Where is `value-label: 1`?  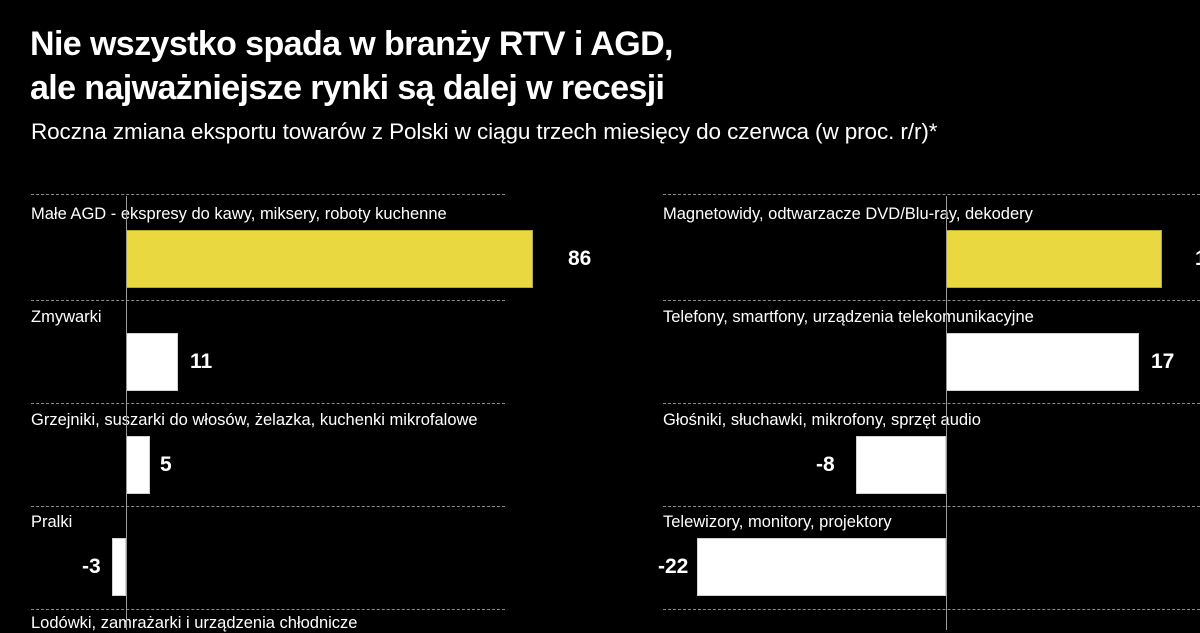
value-label: 1 is located at coordinates (1197, 259).